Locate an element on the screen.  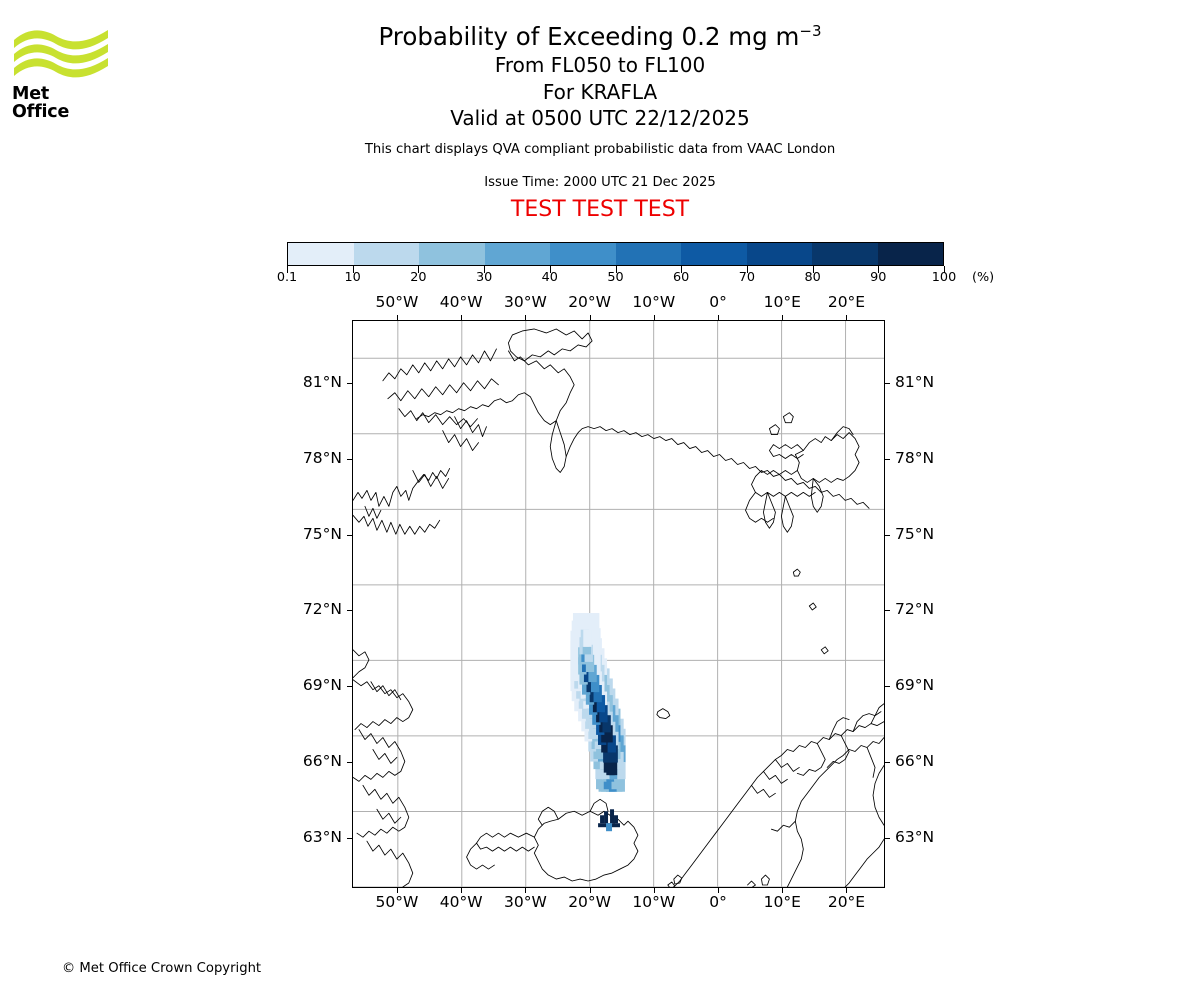
page-title: Probability of Exceeding 0.2 mg m−3 is located at coordinates (600, 37).